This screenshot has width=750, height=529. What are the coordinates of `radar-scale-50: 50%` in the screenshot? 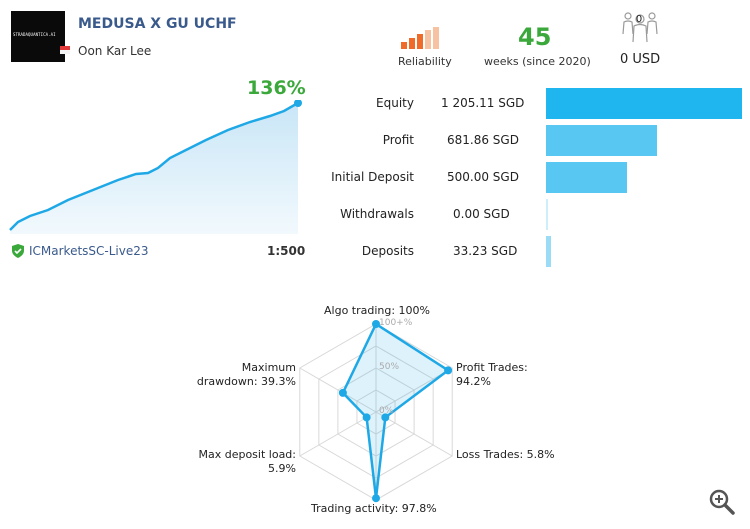 It's located at (389, 367).